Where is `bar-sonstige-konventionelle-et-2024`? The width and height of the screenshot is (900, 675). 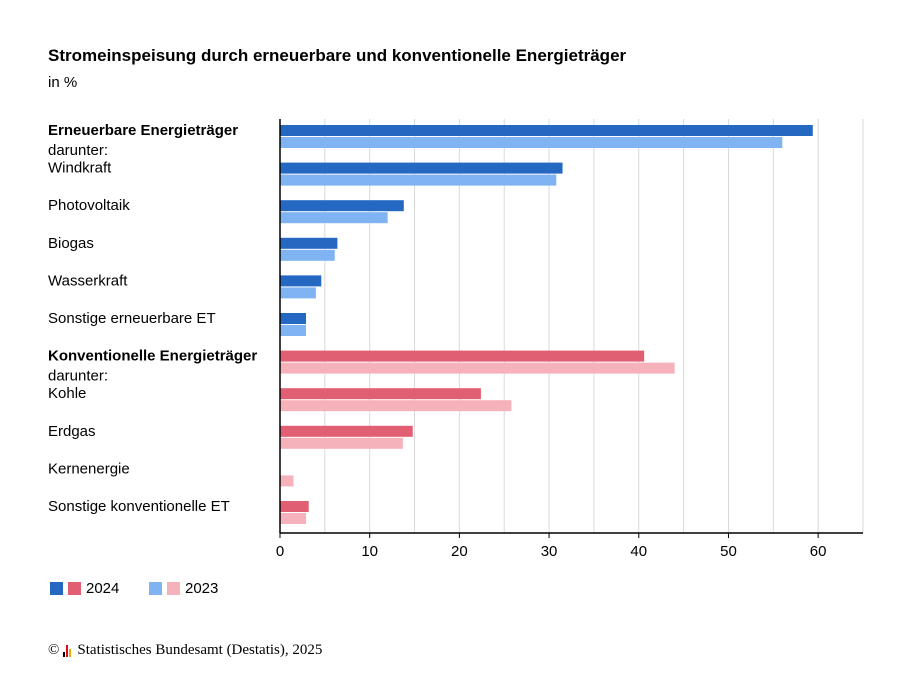 bar-sonstige-konventionelle-et-2024 is located at coordinates (294, 506).